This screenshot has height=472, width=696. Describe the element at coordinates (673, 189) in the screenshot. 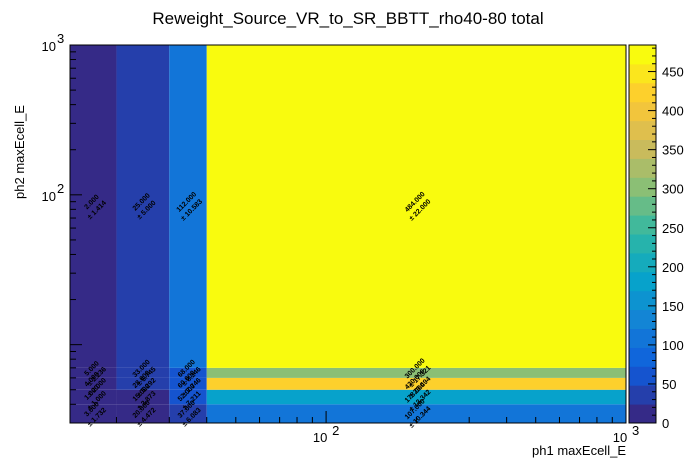

I see `color-scale-tick-label: 300` at that location.